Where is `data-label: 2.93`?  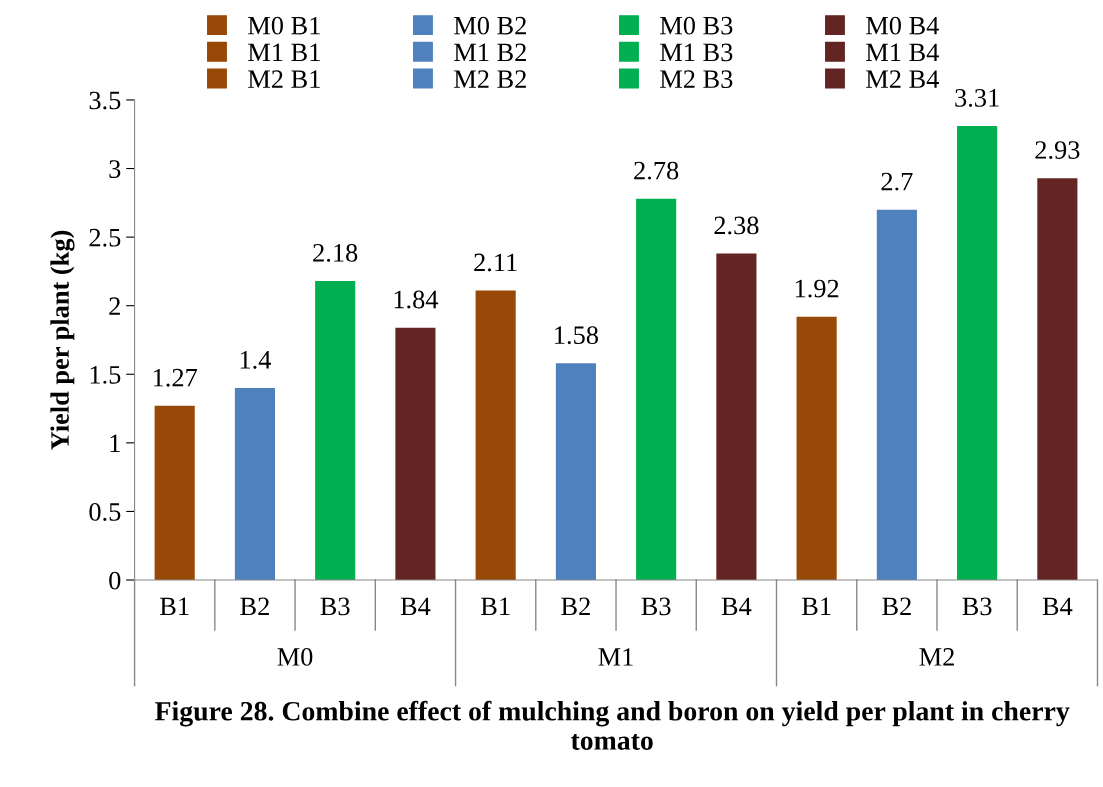
data-label: 2.93 is located at coordinates (1057, 150).